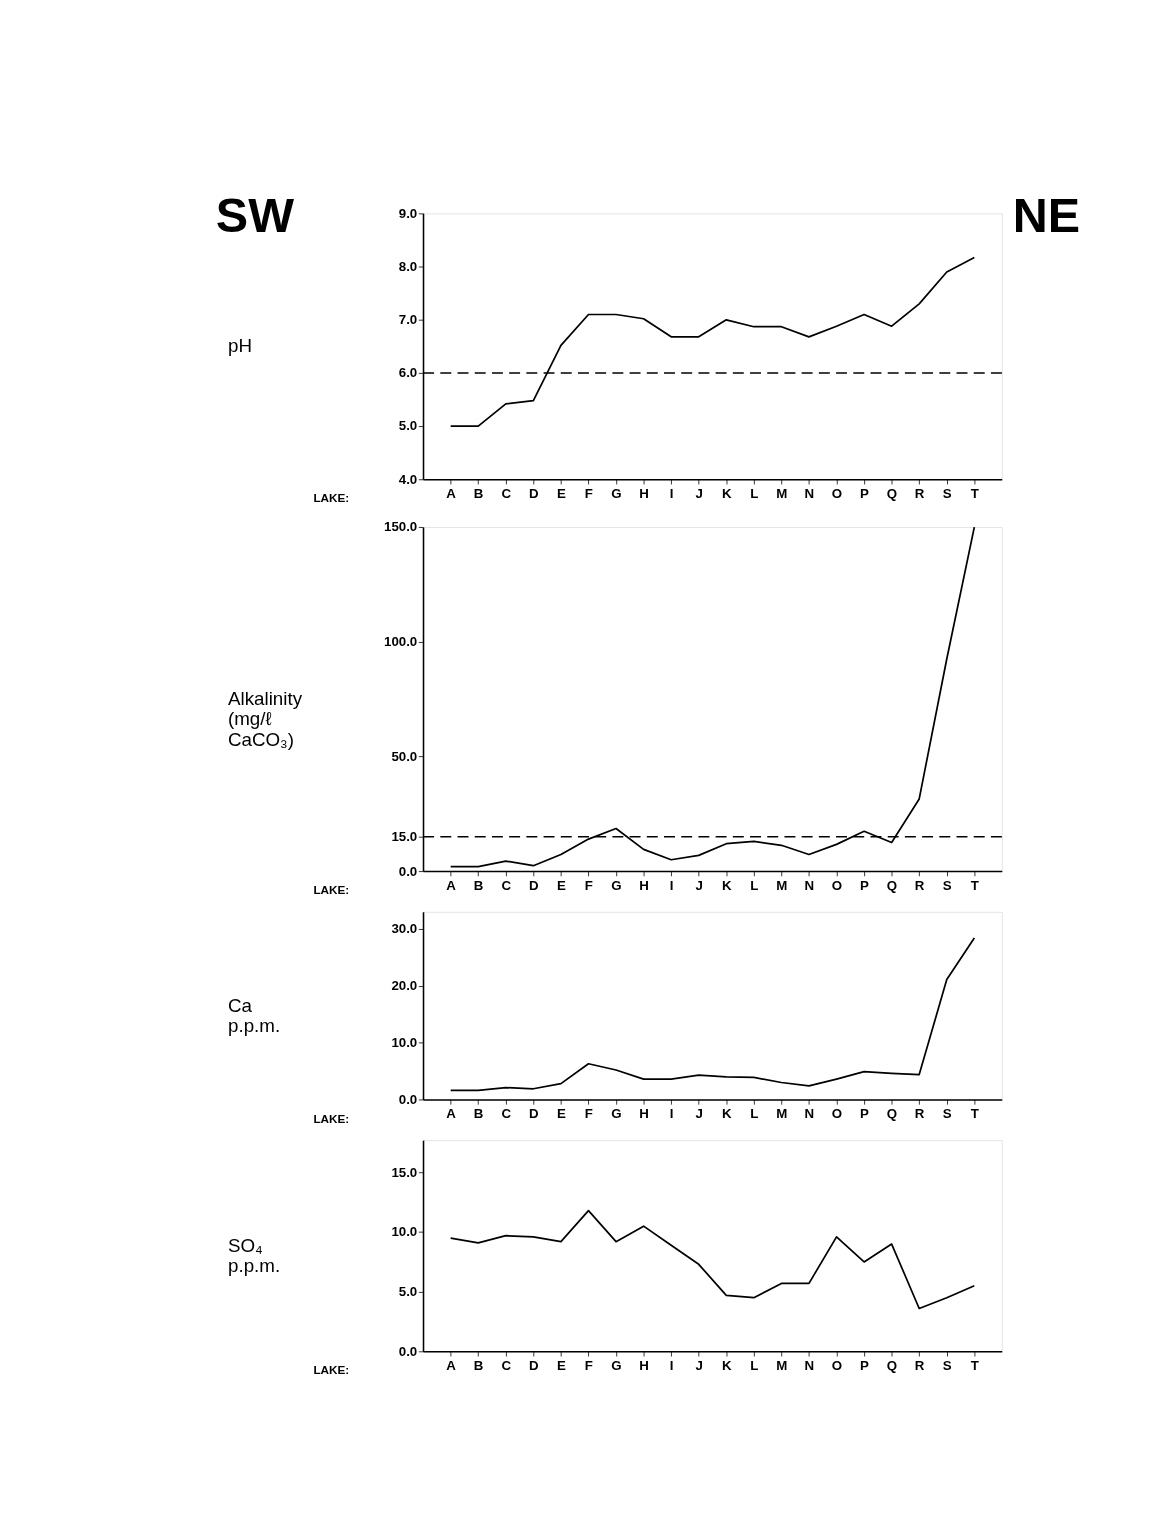  What do you see at coordinates (254, 1255) in the screenshot?
I see `y-axis-title: SO₄ p.p.m.` at bounding box center [254, 1255].